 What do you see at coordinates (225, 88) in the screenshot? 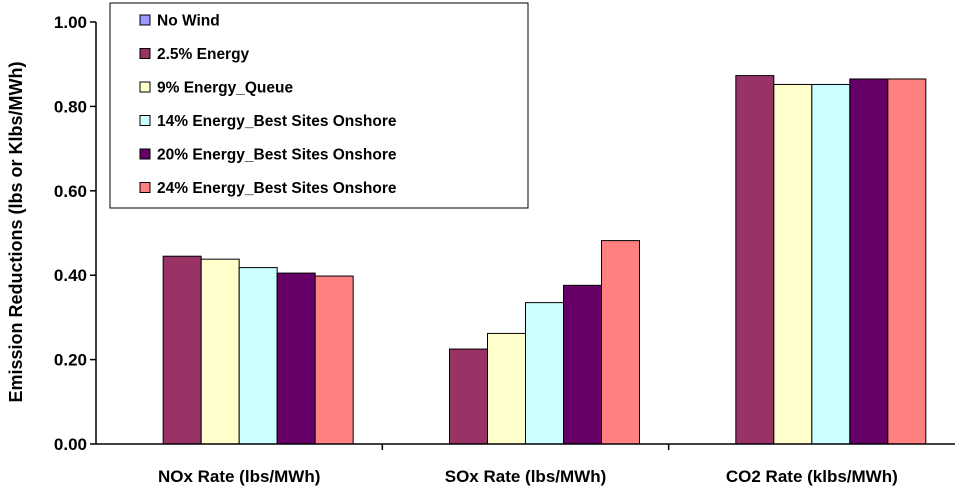
I see `legend-label: 9% Energy_Queue` at bounding box center [225, 88].